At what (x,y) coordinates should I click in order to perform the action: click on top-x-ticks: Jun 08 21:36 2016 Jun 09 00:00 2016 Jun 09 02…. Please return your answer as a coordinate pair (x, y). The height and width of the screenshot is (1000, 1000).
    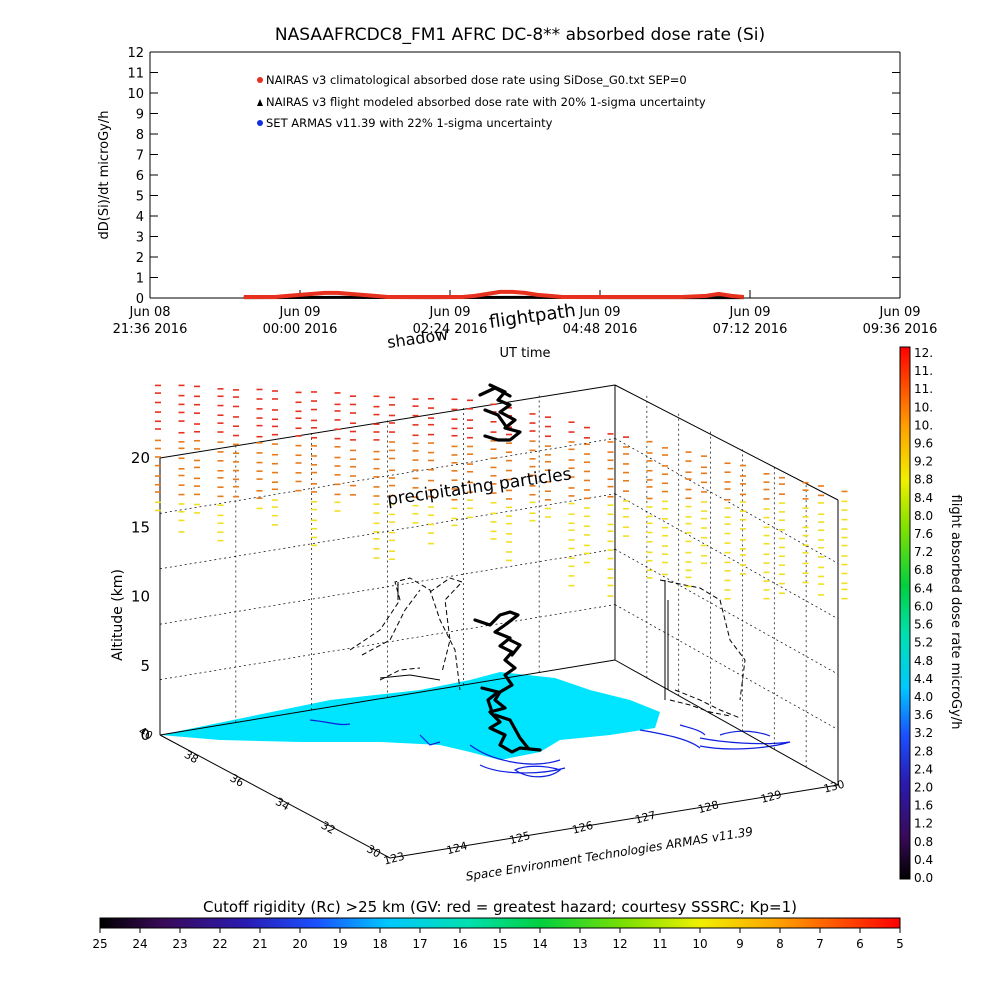
    Looking at the image, I should click on (525, 313).